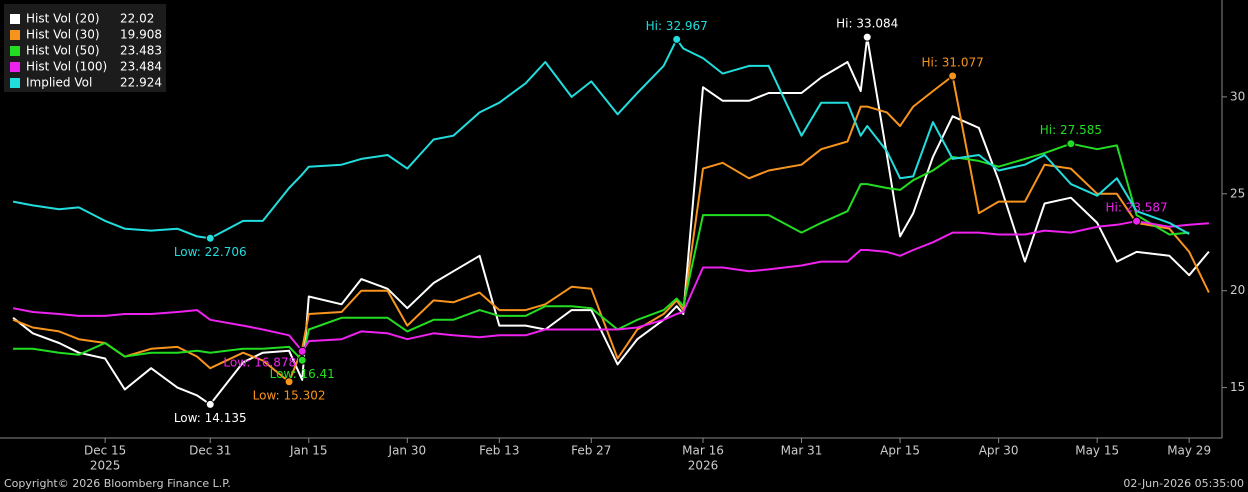 This screenshot has height=492, width=1248. What do you see at coordinates (137, 19) in the screenshot?
I see `legend-value: 22.02` at bounding box center [137, 19].